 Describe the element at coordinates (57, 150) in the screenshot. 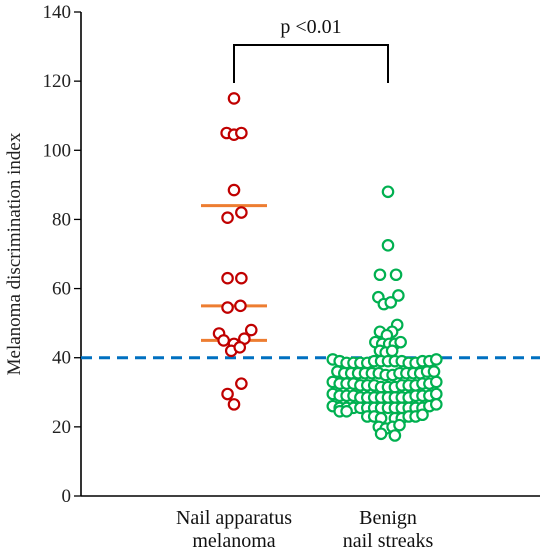

I see `y-tick-label: 100` at that location.